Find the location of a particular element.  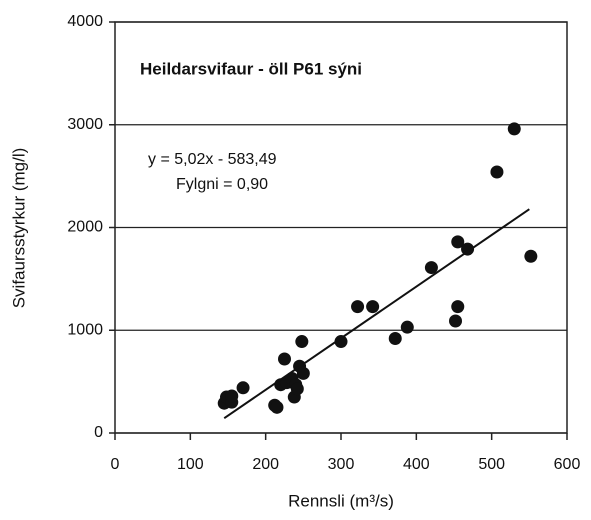

y-tick-label: 4000 is located at coordinates (85, 21).